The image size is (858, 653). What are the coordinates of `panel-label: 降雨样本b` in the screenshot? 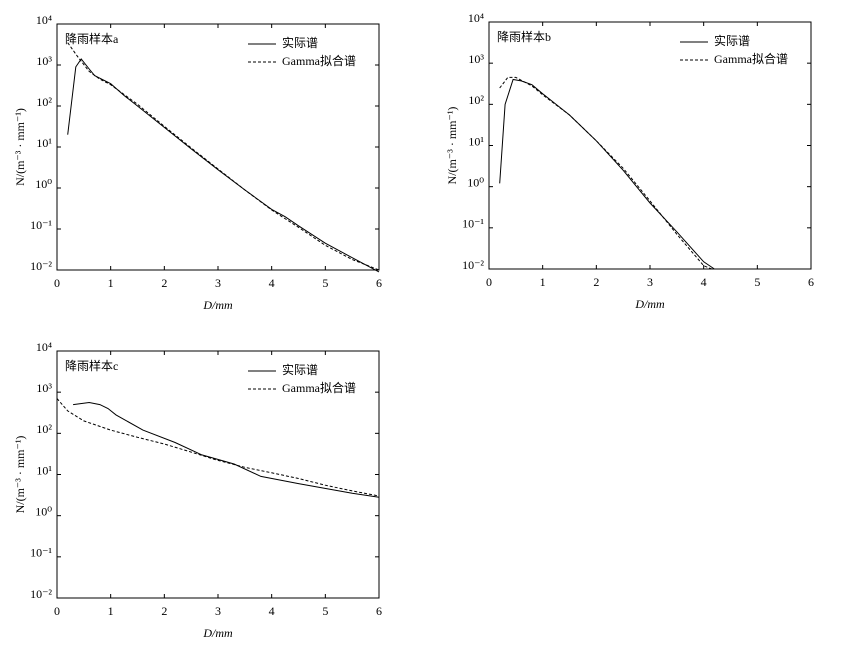 It's located at (524, 36).